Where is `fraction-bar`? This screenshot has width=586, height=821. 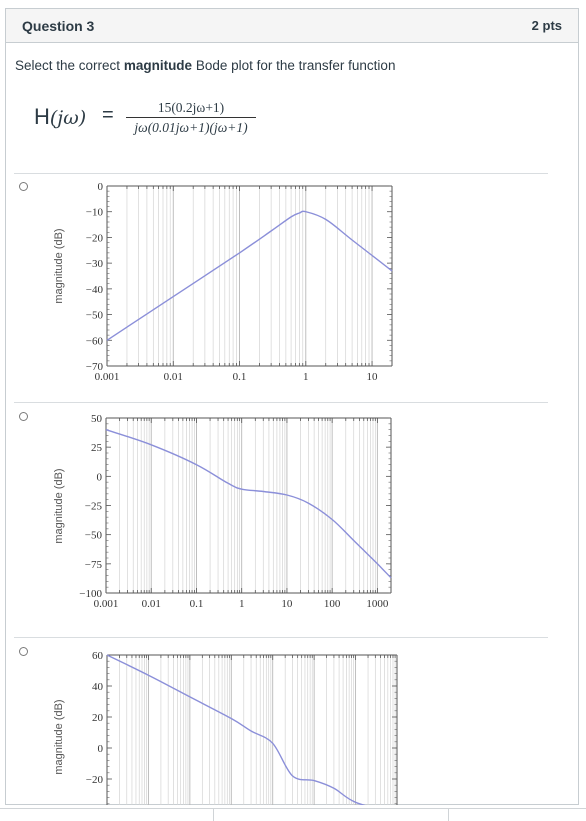 fraction-bar is located at coordinates (191, 117).